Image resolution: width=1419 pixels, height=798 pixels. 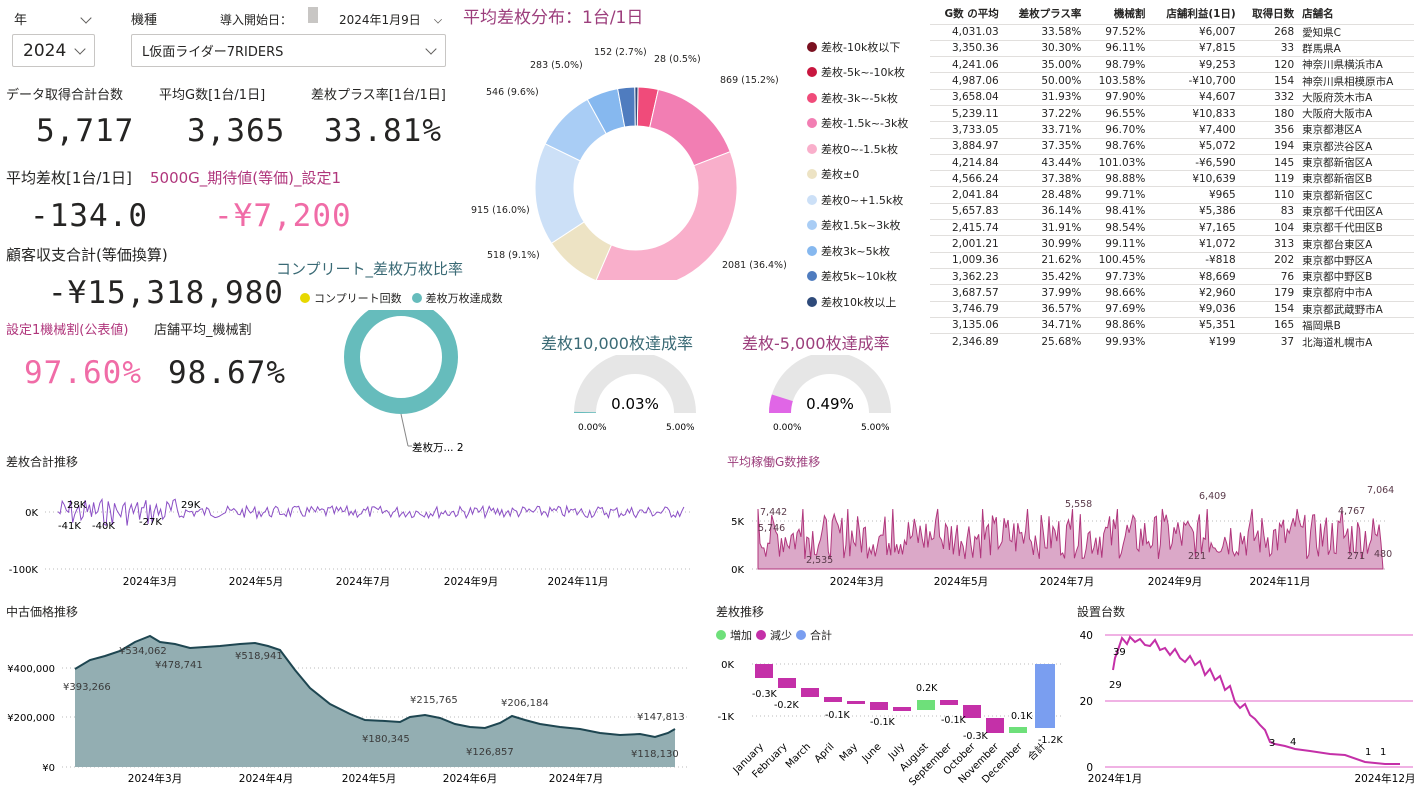 What do you see at coordinates (86, 16) in the screenshot?
I see `year-filter-collapse-icon` at bounding box center [86, 16].